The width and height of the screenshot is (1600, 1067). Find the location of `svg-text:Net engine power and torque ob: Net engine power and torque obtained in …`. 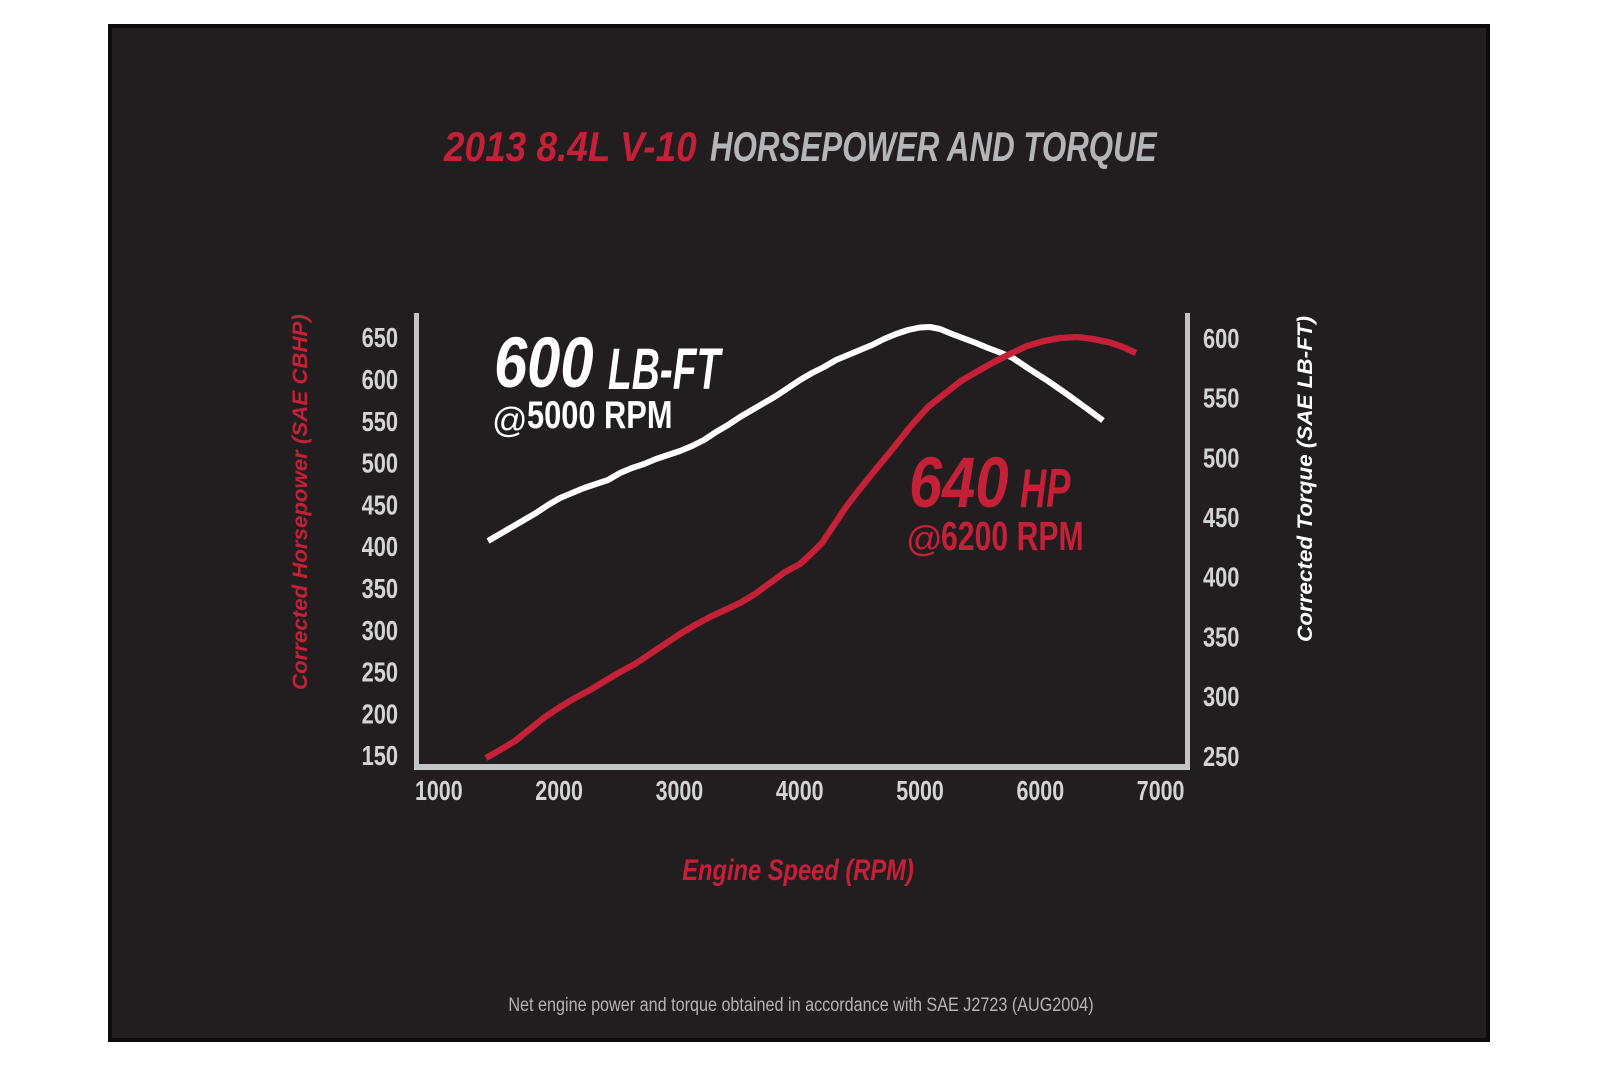

svg-text:Net engine power and torque ob: Net engine power and torque obtained in … is located at coordinates (800, 1005).